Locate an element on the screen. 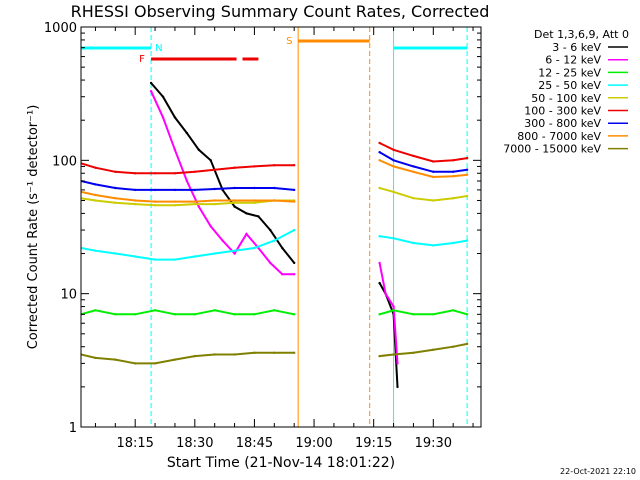  x-axis-label: Start Time (21-Nov-14 18:01:22) is located at coordinates (281, 463).